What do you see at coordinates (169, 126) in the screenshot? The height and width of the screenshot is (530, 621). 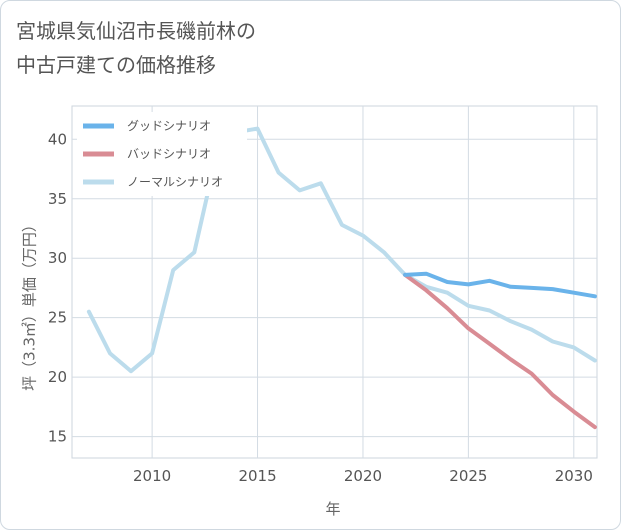 I see `legend-label-0: グッドシナリオ` at bounding box center [169, 126].